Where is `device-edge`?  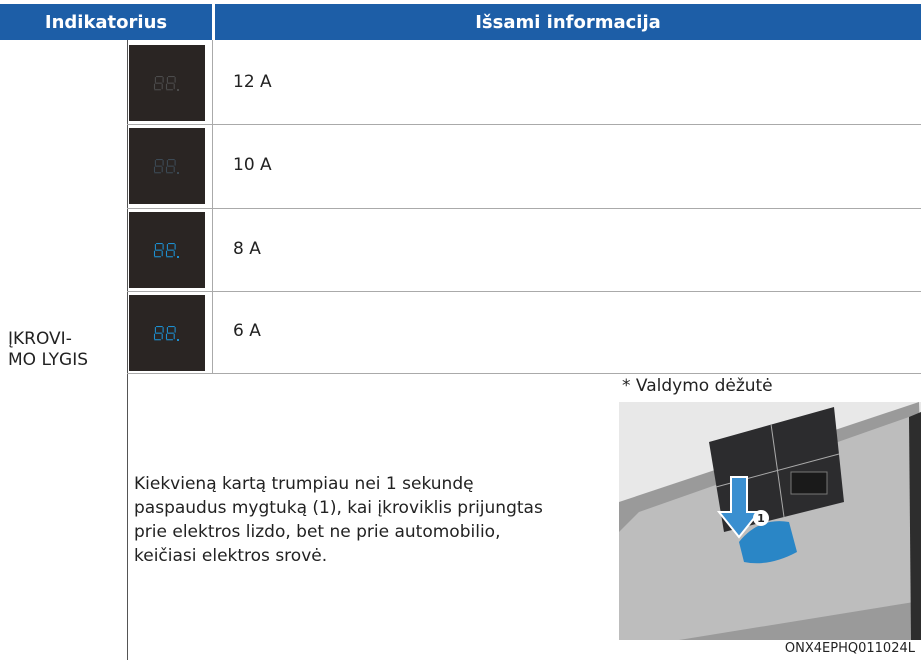
device-edge is located at coordinates (915, 526).